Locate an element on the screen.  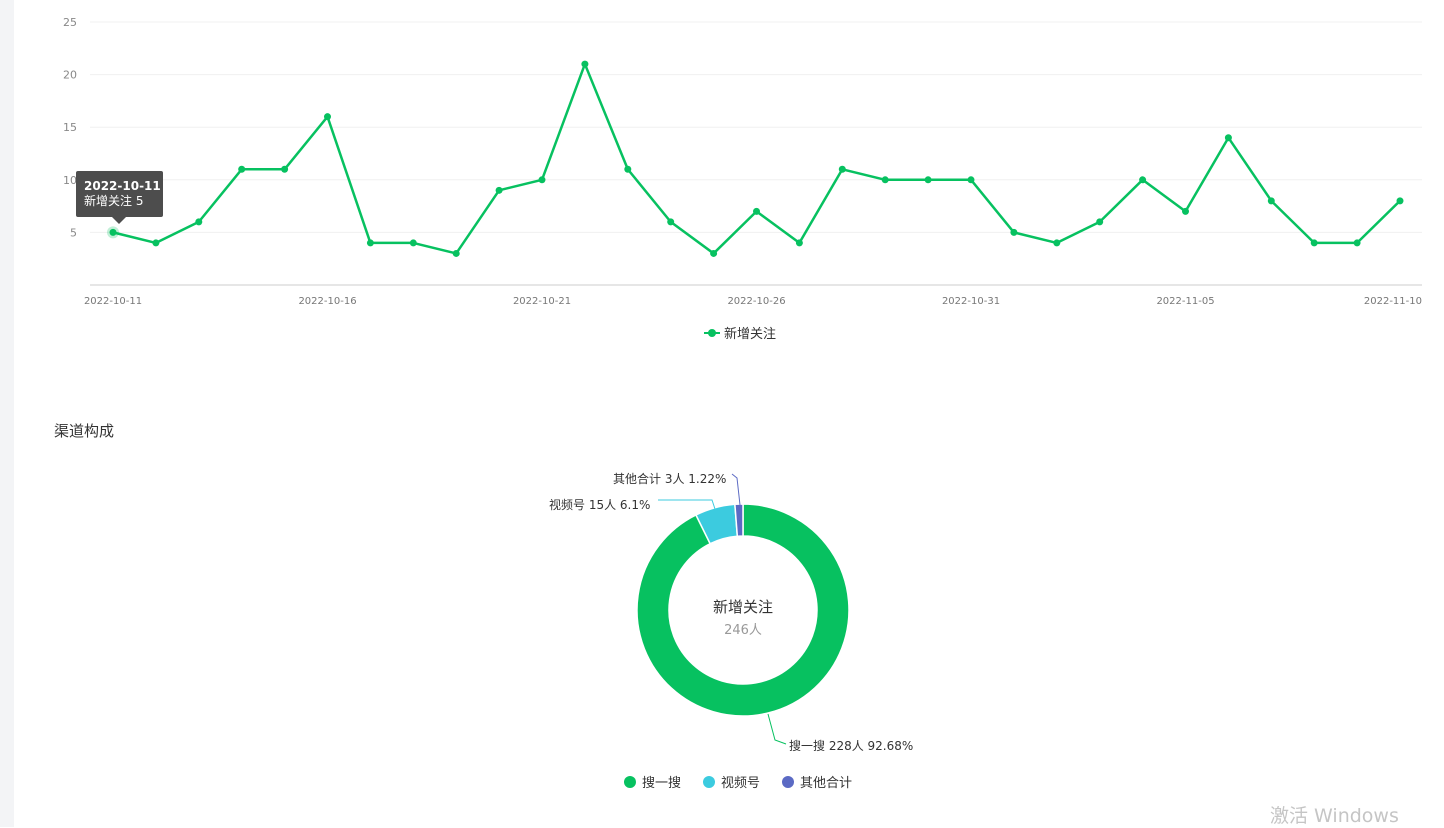
leader-line-search is located at coordinates (777, 729).